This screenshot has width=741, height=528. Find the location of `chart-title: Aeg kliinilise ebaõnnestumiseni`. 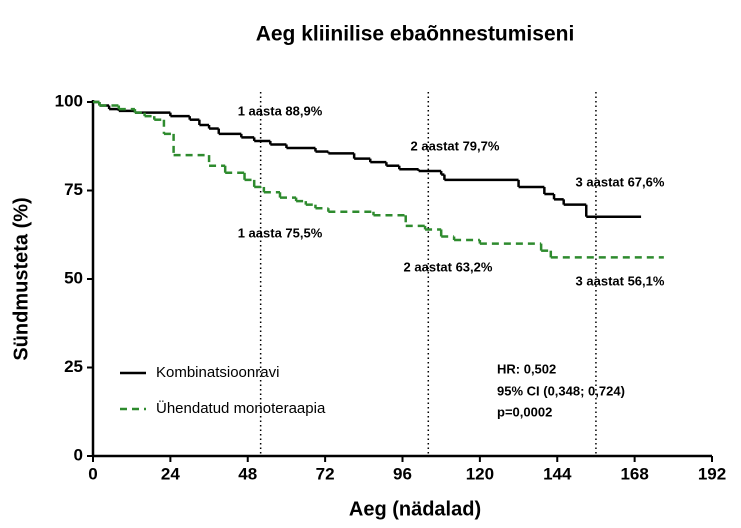

chart-title: Aeg kliinilise ebaõnnestumiseni is located at coordinates (415, 34).